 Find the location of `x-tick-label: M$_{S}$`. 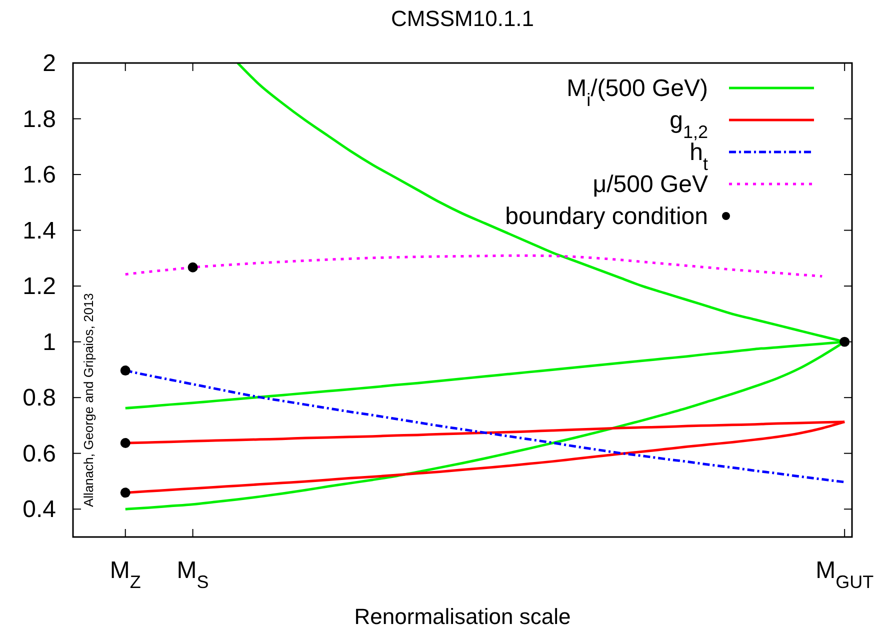

x-tick-label: M$_{S}$ is located at coordinates (192, 574).